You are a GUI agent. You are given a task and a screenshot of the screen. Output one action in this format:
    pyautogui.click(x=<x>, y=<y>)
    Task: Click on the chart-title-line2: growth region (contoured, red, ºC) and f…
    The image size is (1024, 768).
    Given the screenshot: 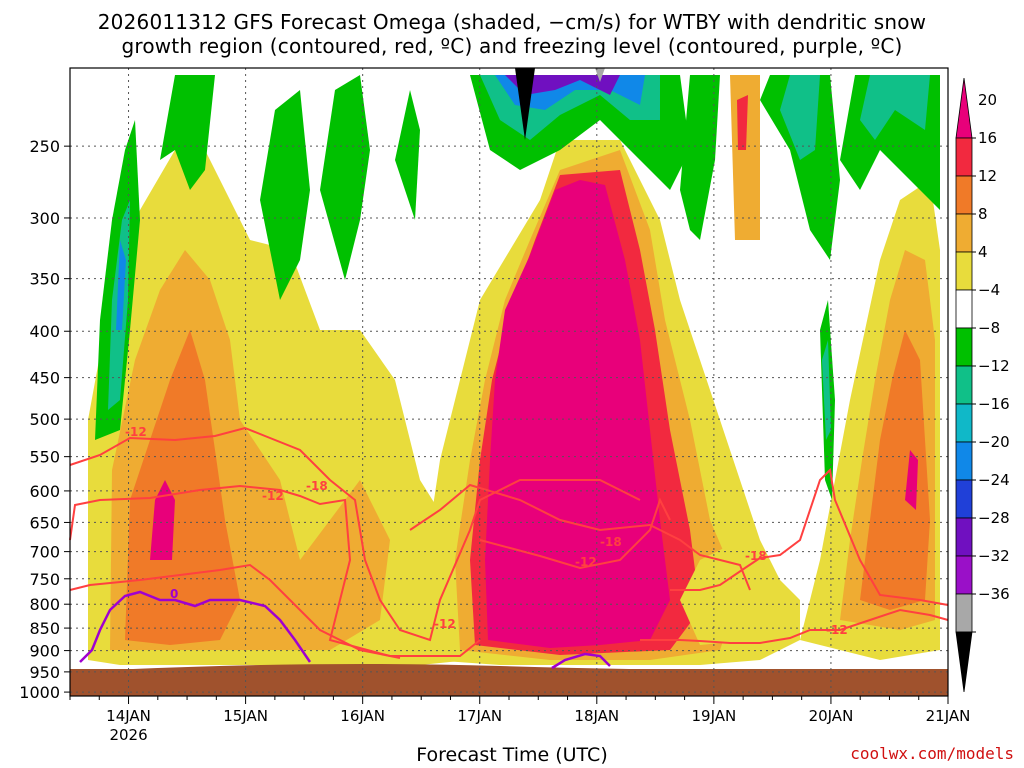 What is the action you would take?
    pyautogui.click(x=512, y=46)
    